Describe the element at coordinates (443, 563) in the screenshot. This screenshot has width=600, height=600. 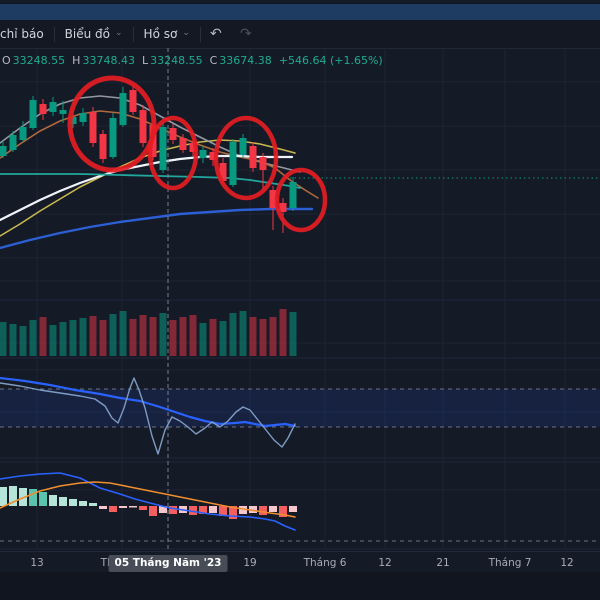
I see `time-axis-label: 21` at that location.